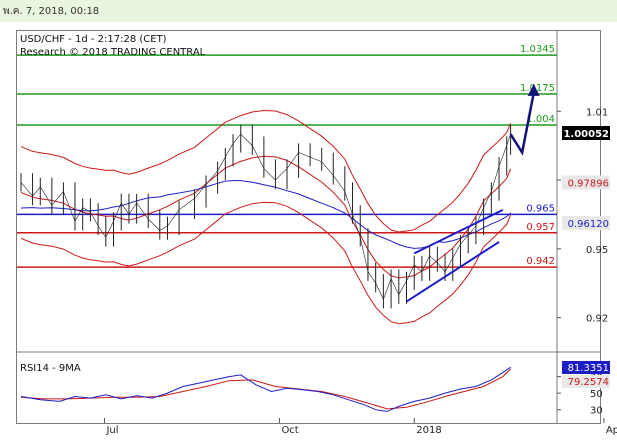  What do you see at coordinates (452, 272) in the screenshot?
I see `channel-lower-line` at bounding box center [452, 272].